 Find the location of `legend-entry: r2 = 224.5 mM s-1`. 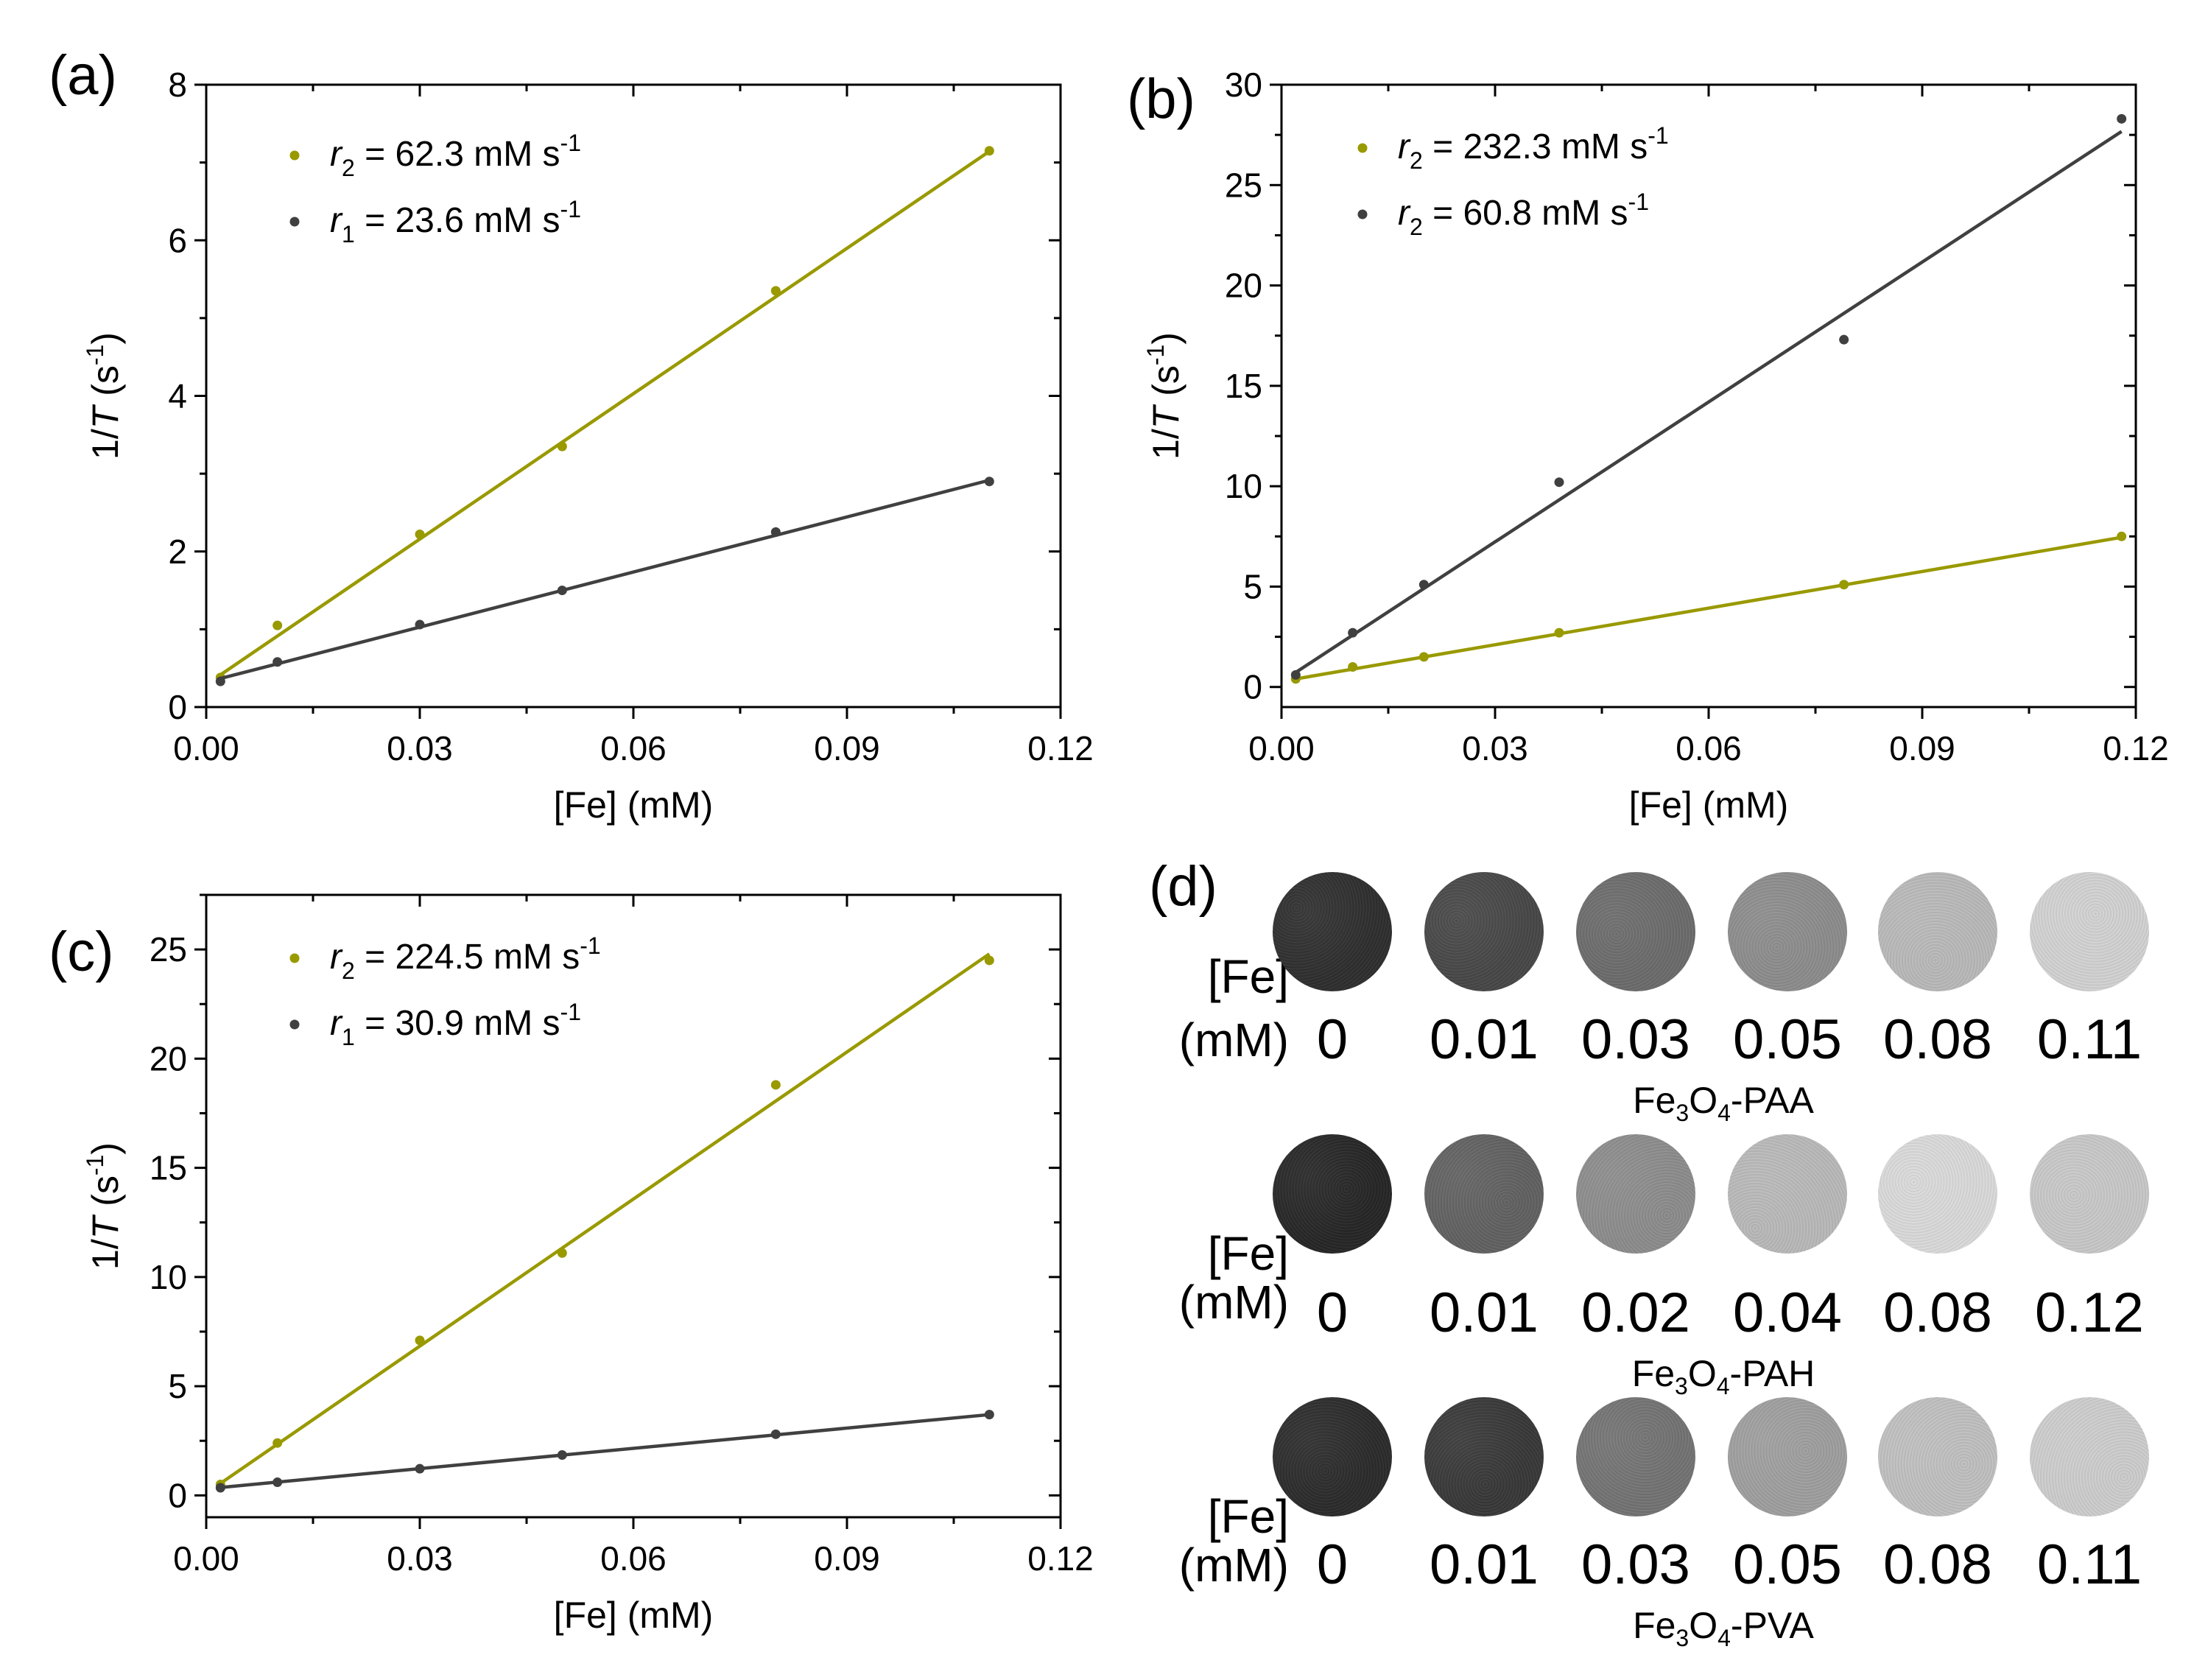

legend-entry: r2 = 224.5 mM s-1 is located at coordinates (465, 958).